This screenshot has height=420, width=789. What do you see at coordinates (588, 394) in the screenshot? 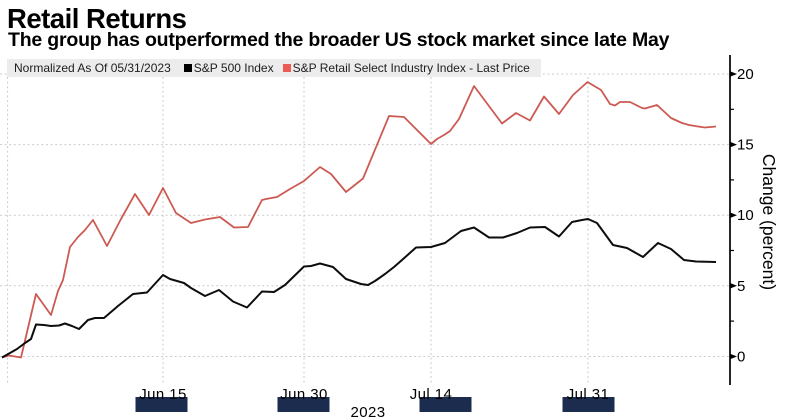
I see `svg-text: Jul 31` at bounding box center [588, 394].